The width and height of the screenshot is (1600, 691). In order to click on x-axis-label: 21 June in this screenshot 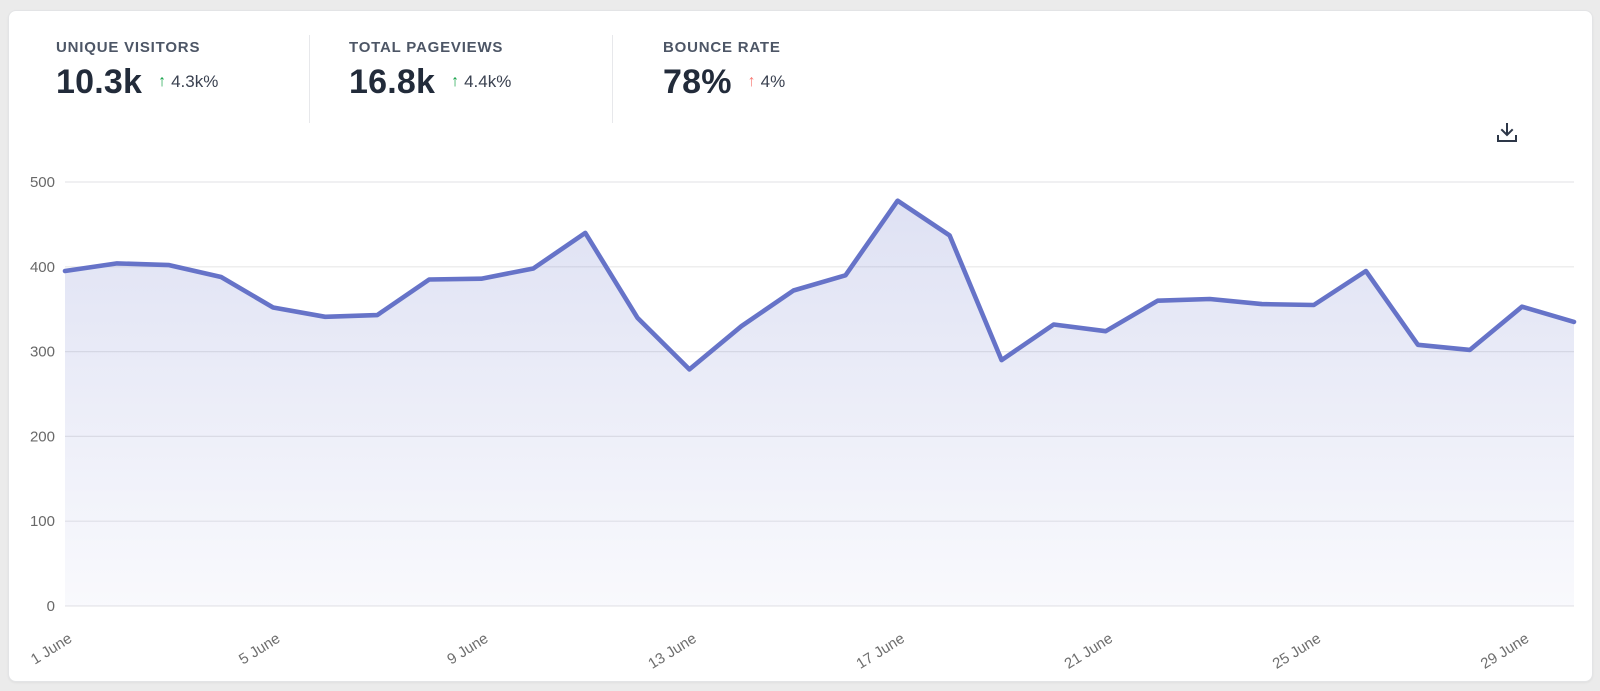, I will do `click(1089, 651)`.